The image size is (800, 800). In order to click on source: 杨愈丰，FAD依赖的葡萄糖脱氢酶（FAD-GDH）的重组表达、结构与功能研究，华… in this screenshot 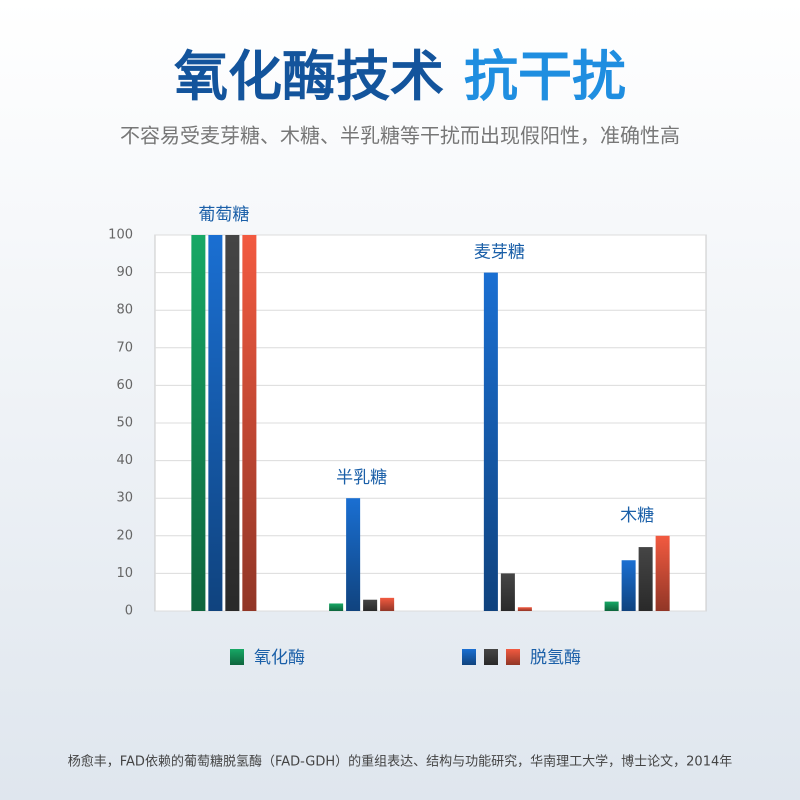, I will do `click(400, 762)`.